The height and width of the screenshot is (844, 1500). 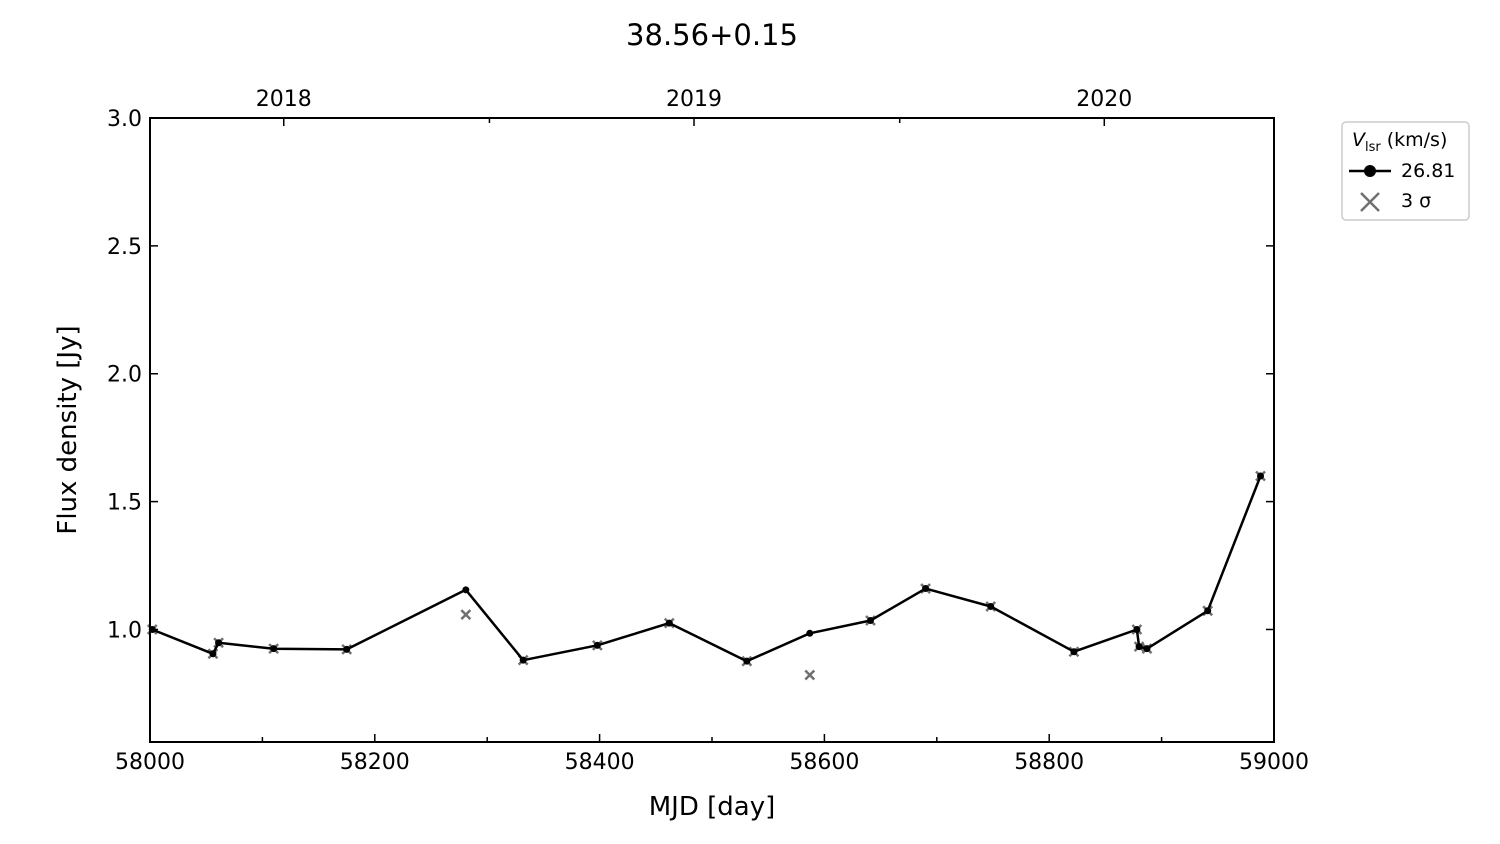 What do you see at coordinates (1416, 201) in the screenshot?
I see `legend-entry-2-label: 3 σ` at bounding box center [1416, 201].